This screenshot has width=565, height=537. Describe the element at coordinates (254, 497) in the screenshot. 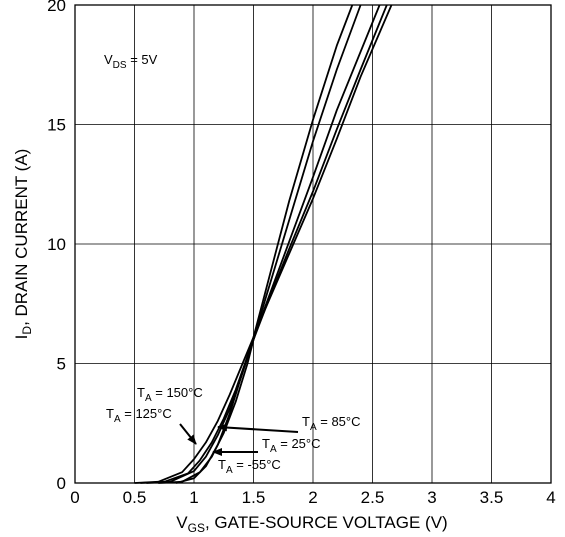

I see `x-tick-label: 1.5` at that location.